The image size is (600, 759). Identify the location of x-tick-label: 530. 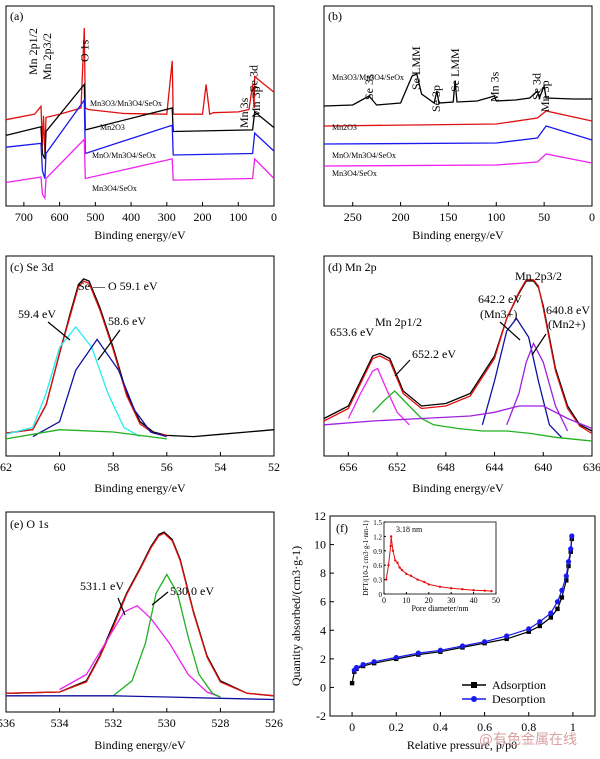
(167, 723).